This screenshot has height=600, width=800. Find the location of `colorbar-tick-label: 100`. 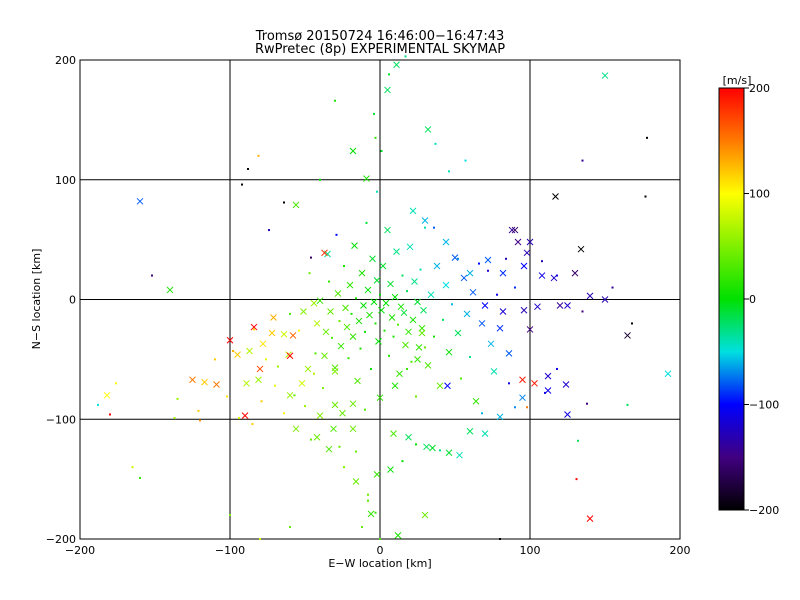

colorbar-tick-label: 100 is located at coordinates (759, 194).